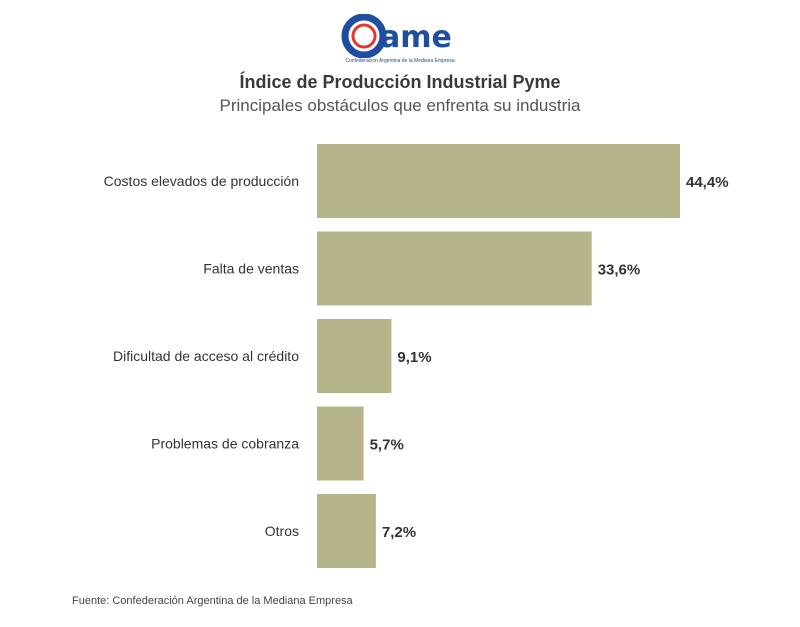 The image size is (800, 627). Describe the element at coordinates (251, 269) in the screenshot. I see `category-label: Falta de ventas` at that location.